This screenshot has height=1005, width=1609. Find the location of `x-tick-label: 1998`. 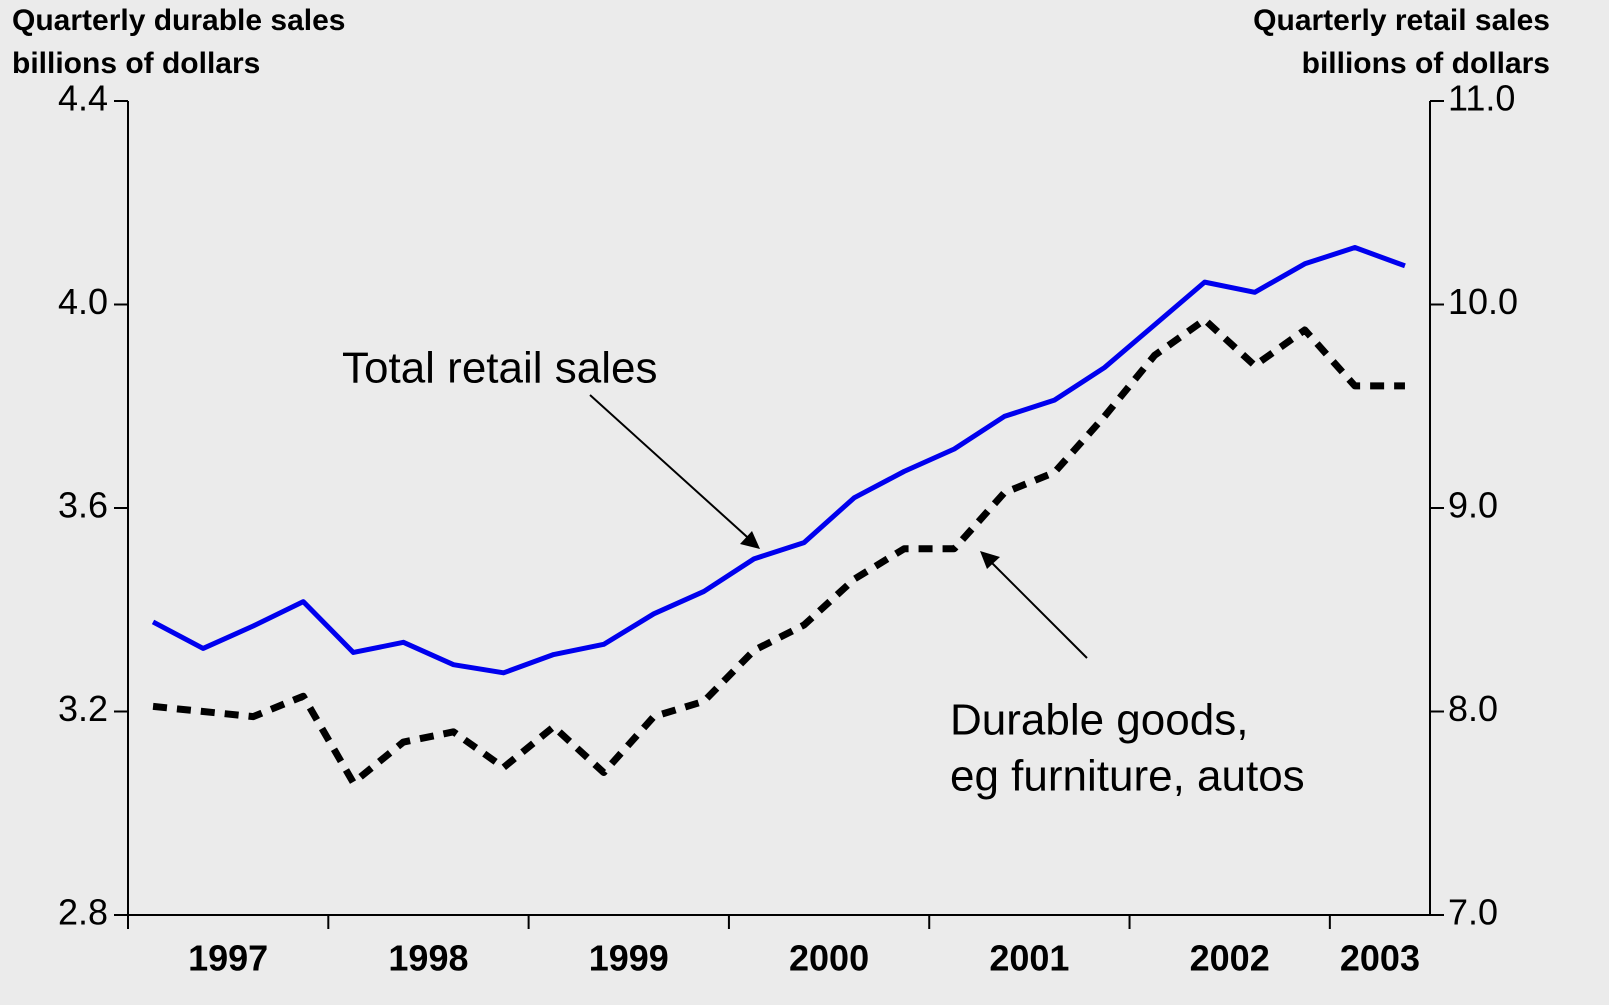

x-tick-label: 1998 is located at coordinates (428, 958).